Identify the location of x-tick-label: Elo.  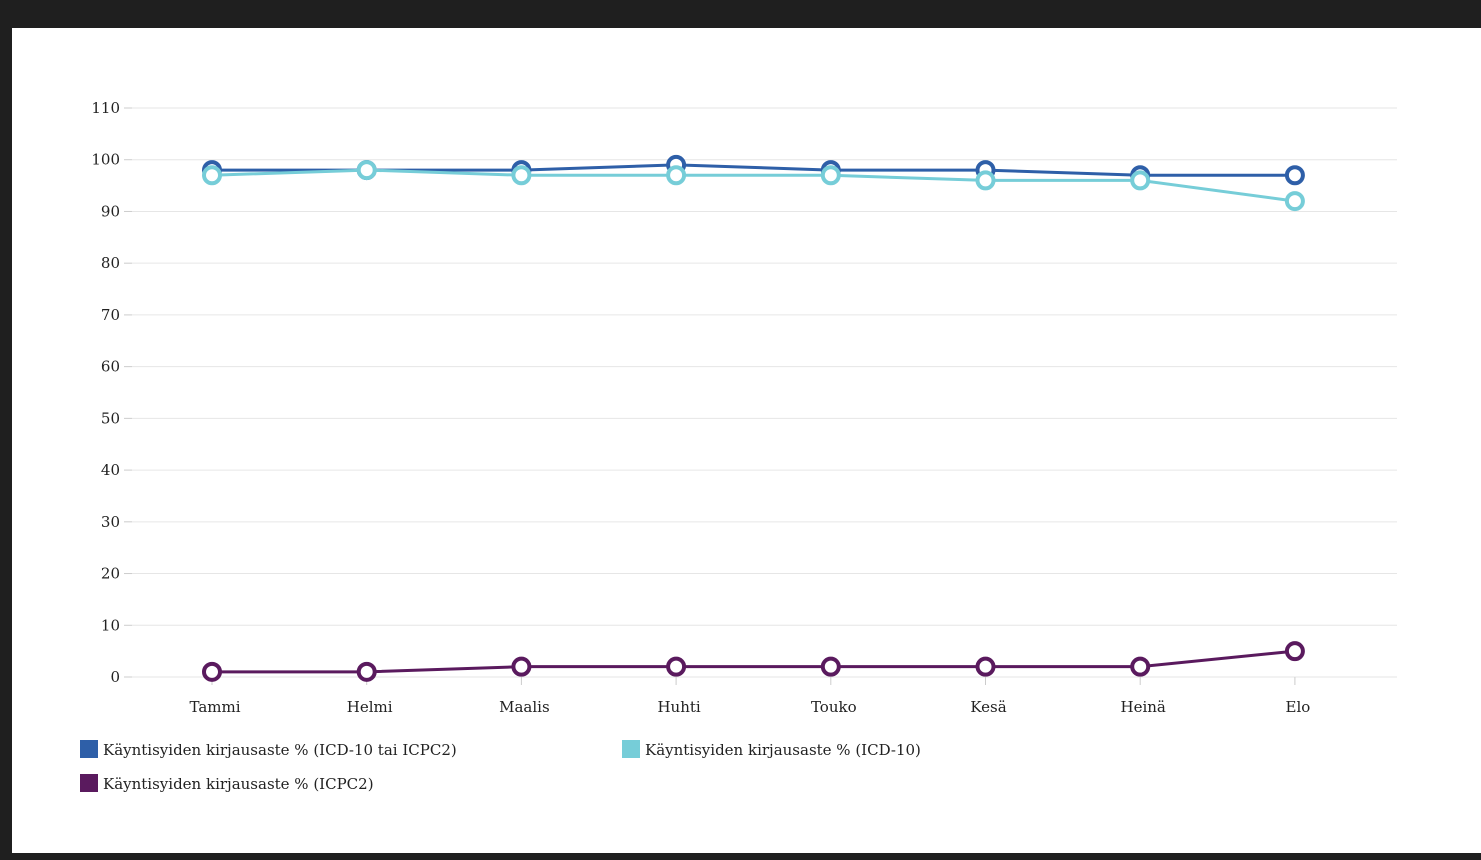
(1298, 707).